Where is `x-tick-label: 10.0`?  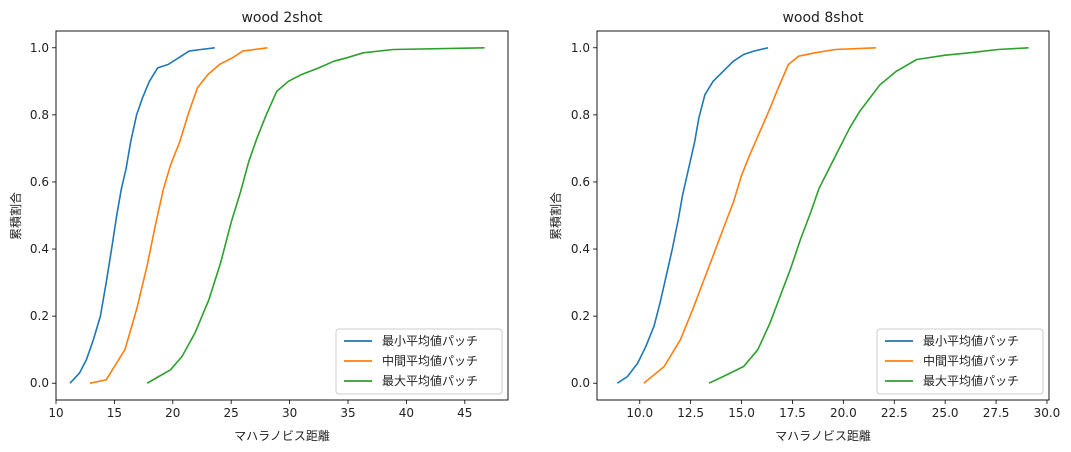 x-tick-label: 10.0 is located at coordinates (639, 413).